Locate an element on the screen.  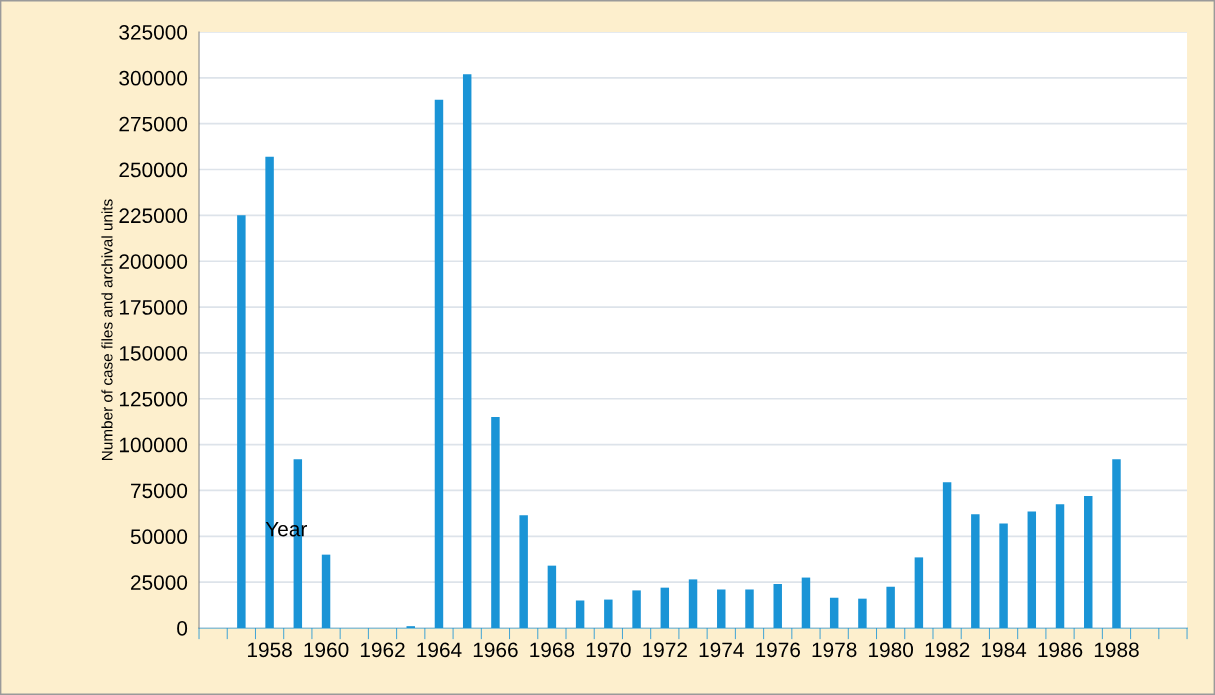
x-tick-label: 1988 is located at coordinates (1116, 650).